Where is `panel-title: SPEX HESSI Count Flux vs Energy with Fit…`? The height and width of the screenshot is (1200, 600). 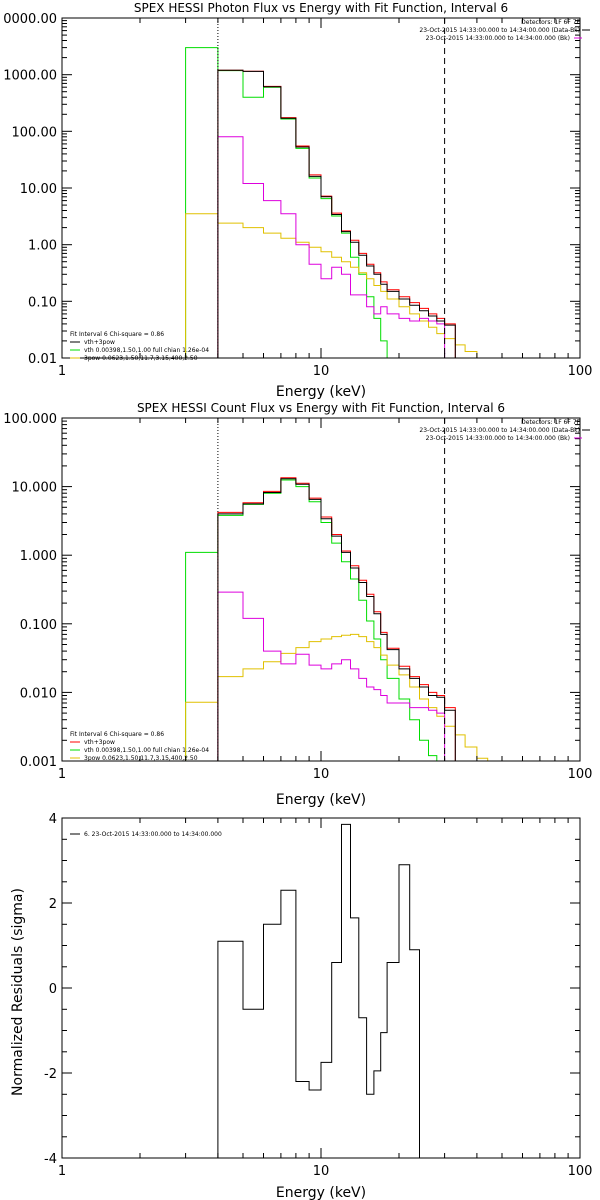 panel-title: SPEX HESSI Count Flux vs Energy with Fit… is located at coordinates (321, 408).